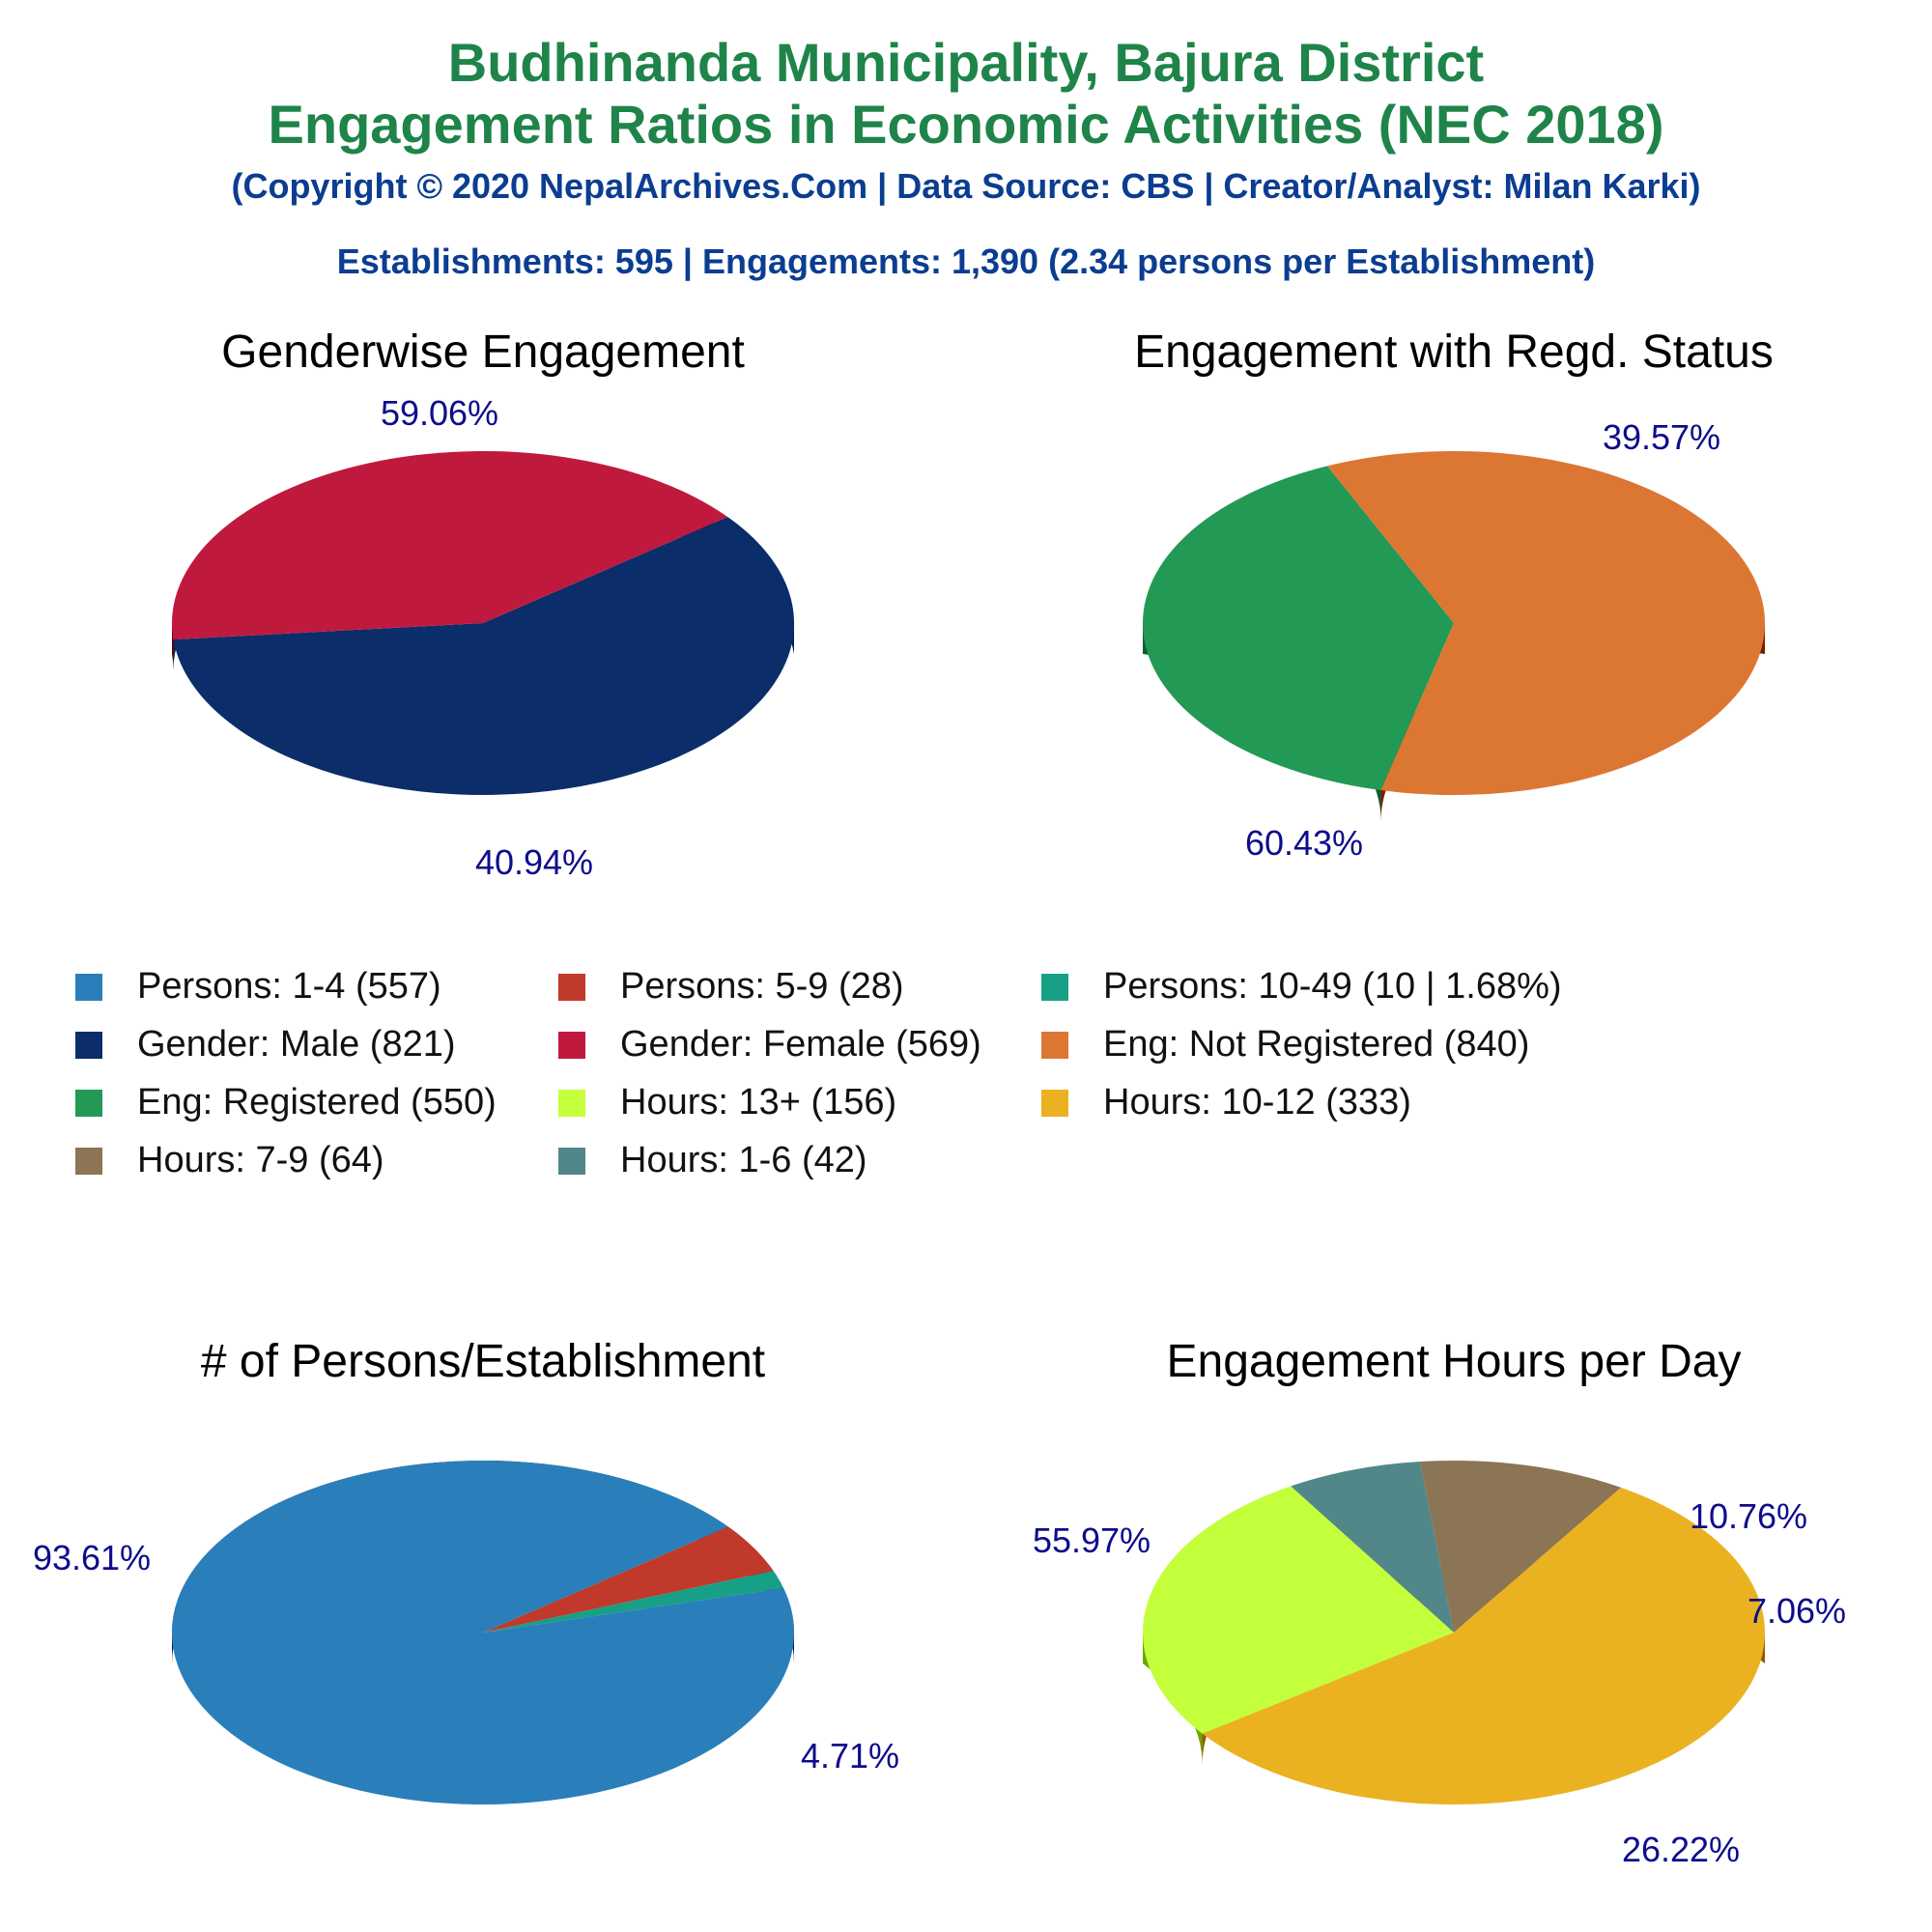  Describe the element at coordinates (289, 986) in the screenshot. I see `legend-label: Persons: 1-4 (557)` at that location.